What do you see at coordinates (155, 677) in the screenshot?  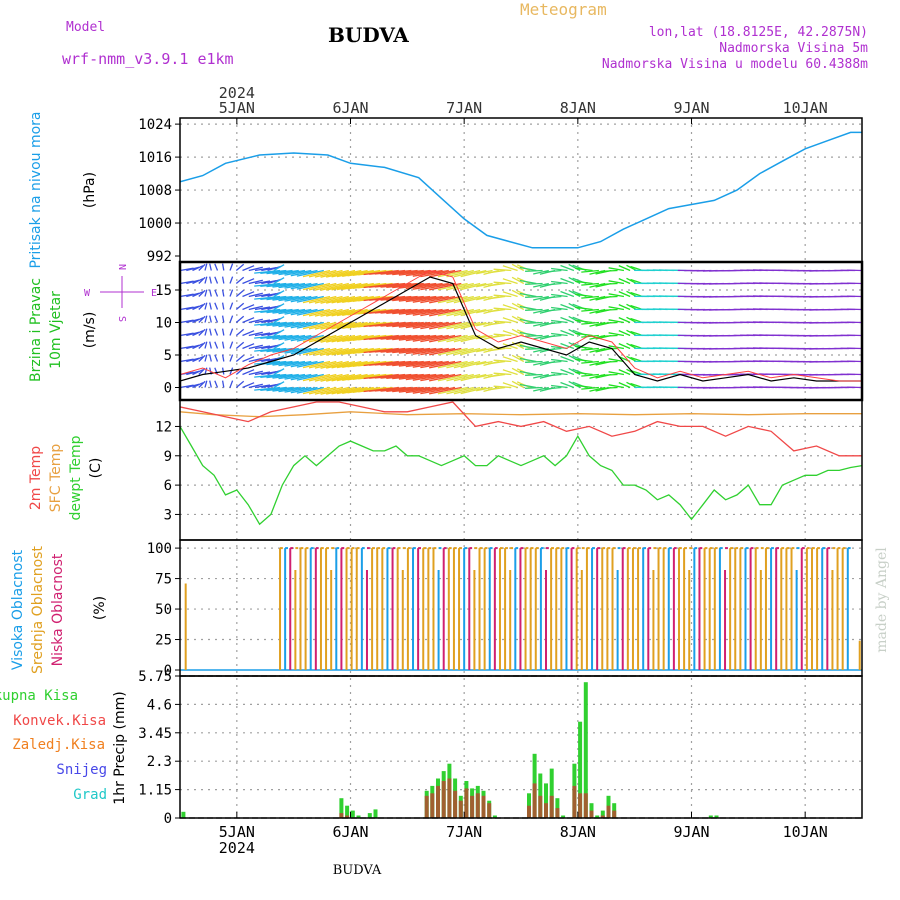 I see `y-tick-label: 5.75` at bounding box center [155, 677].